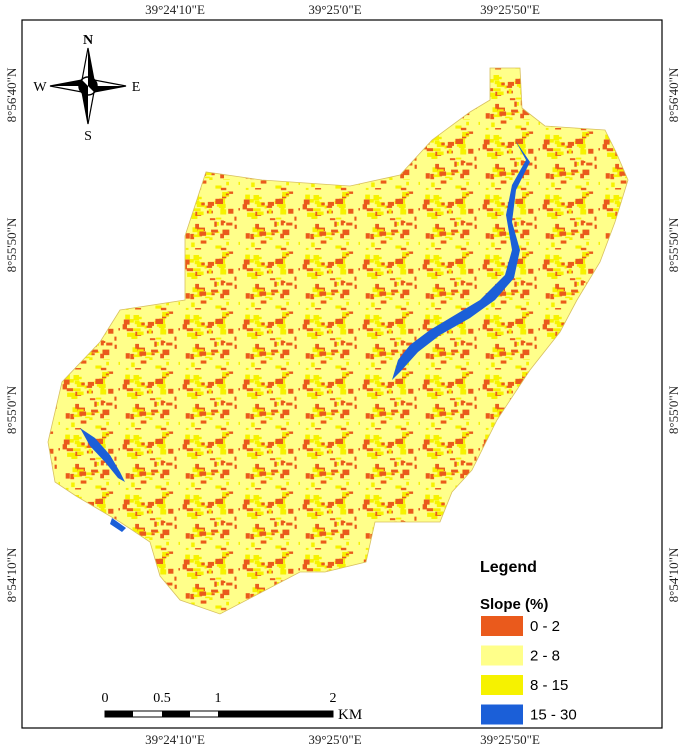 Image resolution: width=685 pixels, height=747 pixels. I want to click on scale-bar-label: 0, so click(105, 698).